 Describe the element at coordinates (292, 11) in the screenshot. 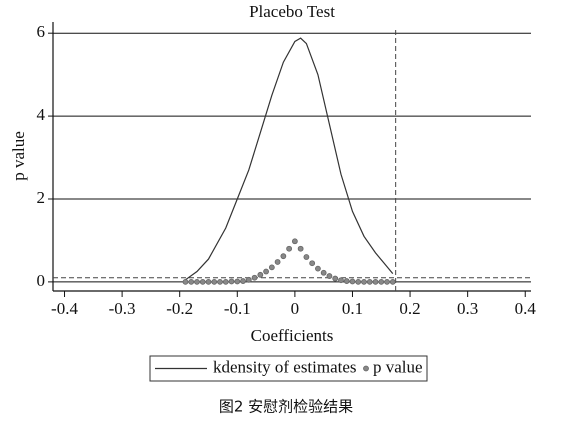

I see `chart-title: Placebo Test` at that location.